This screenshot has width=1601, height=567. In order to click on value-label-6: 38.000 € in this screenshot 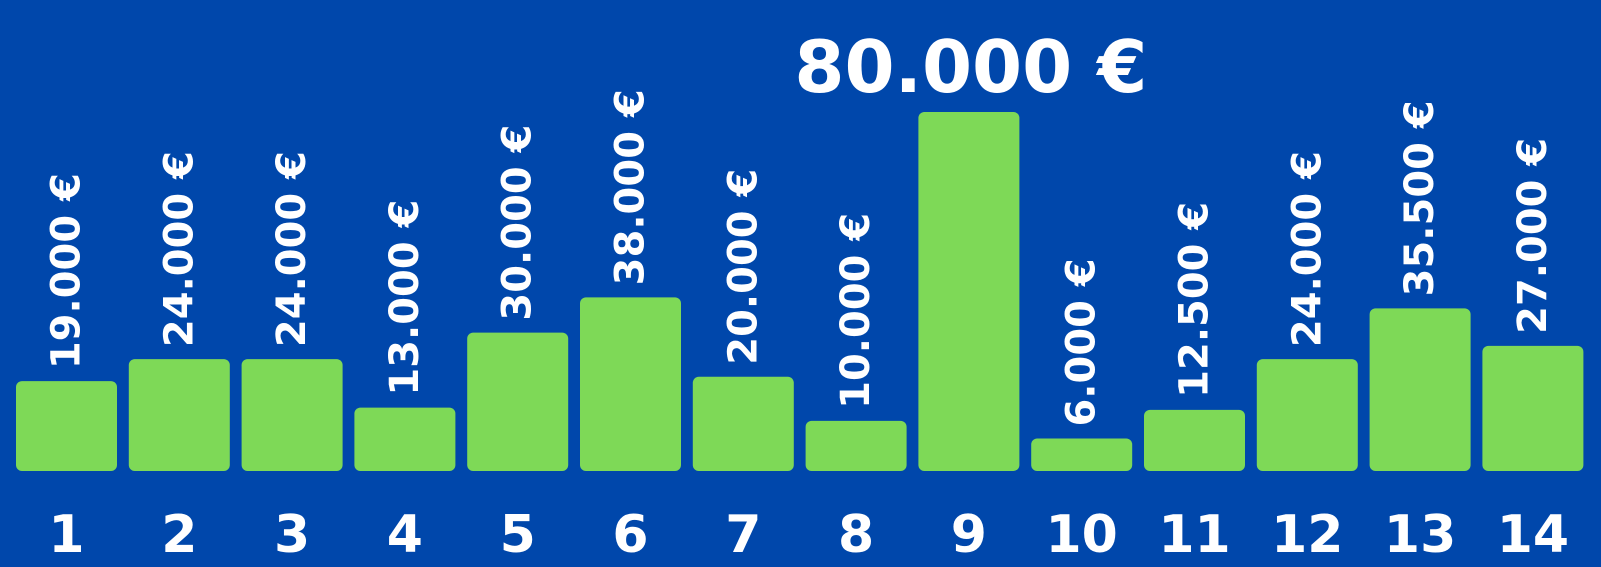, I will do `click(631, 187)`.